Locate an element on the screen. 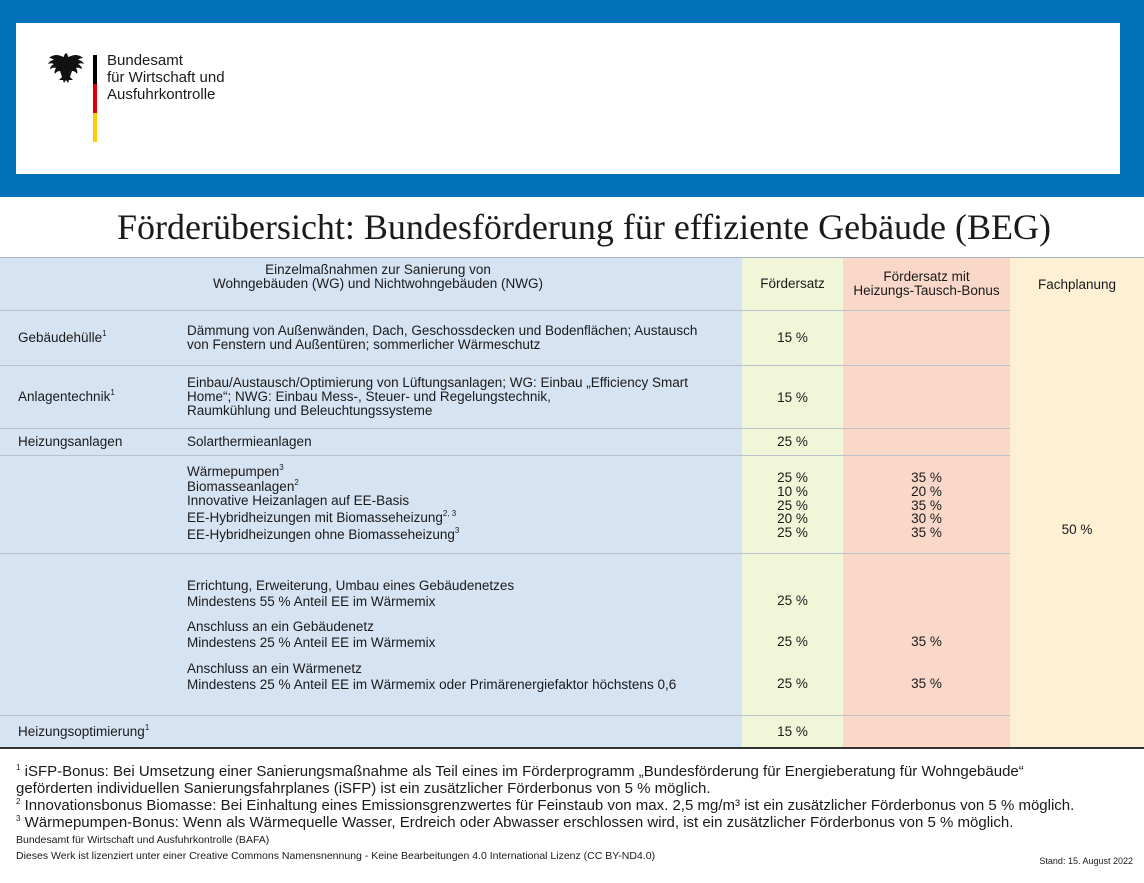 Image resolution: width=1144 pixels, height=883 pixels. measure-line: Anschluss an ein Wärmenetz is located at coordinates (431, 669).